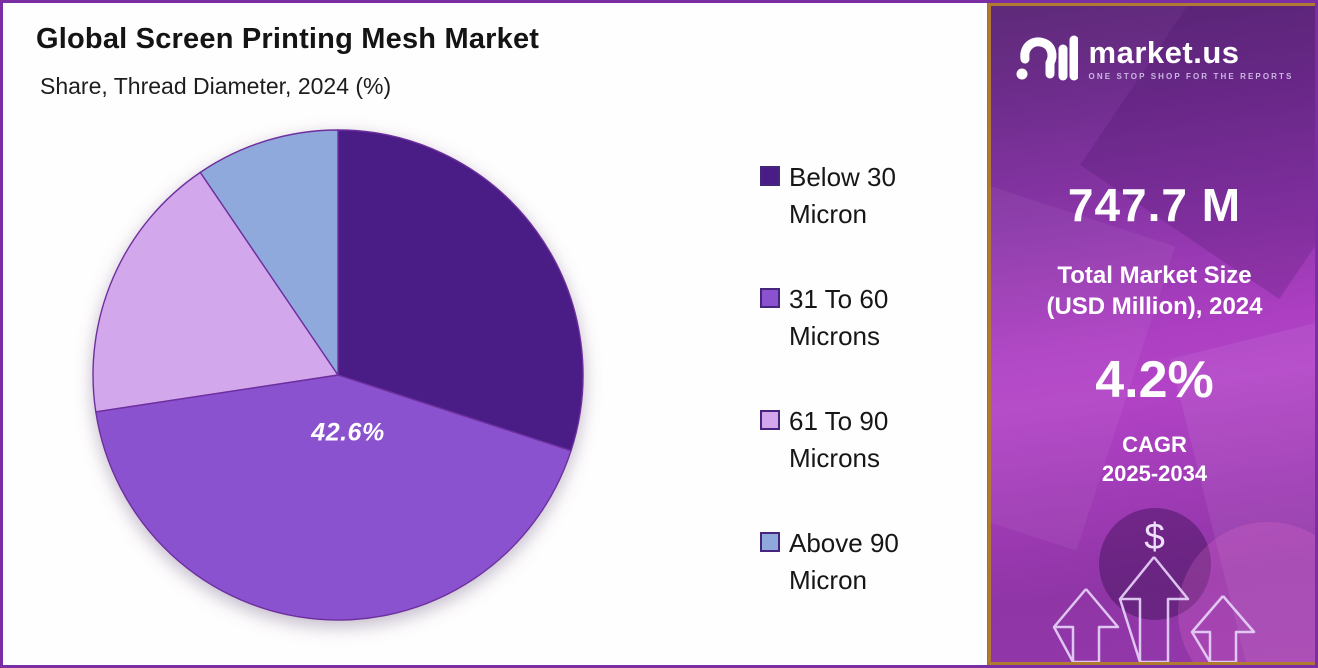 This screenshot has height=668, width=1318. Describe the element at coordinates (348, 432) in the screenshot. I see `pie-slice-data-label: 42.6%` at that location.